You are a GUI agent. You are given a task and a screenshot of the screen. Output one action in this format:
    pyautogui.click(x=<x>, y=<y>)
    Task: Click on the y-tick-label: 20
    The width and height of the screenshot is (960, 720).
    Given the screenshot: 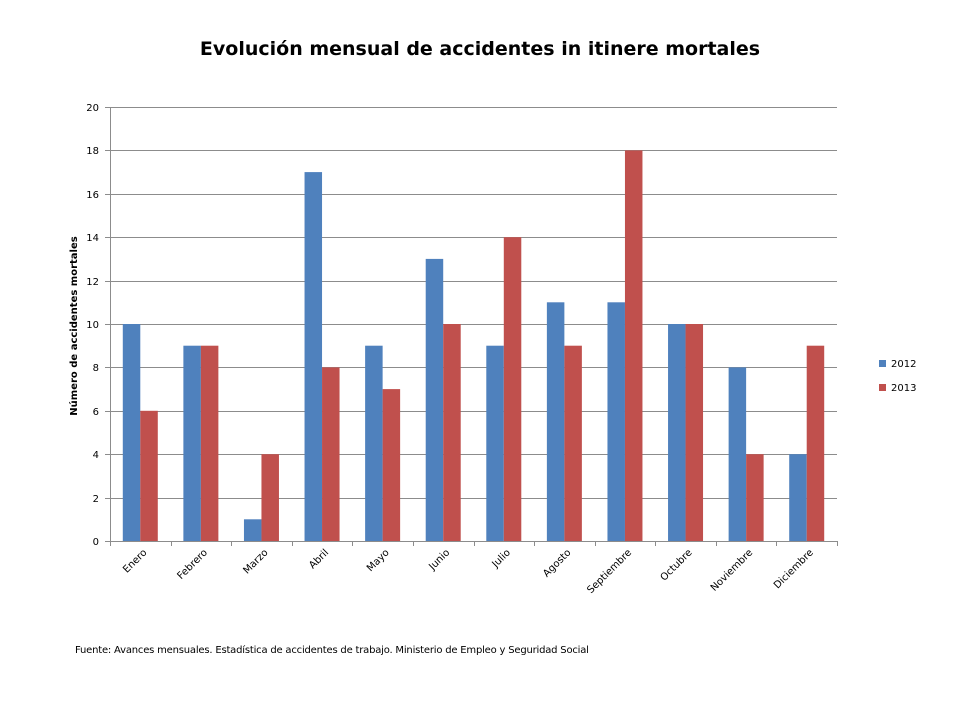 What is the action you would take?
    pyautogui.click(x=92, y=108)
    